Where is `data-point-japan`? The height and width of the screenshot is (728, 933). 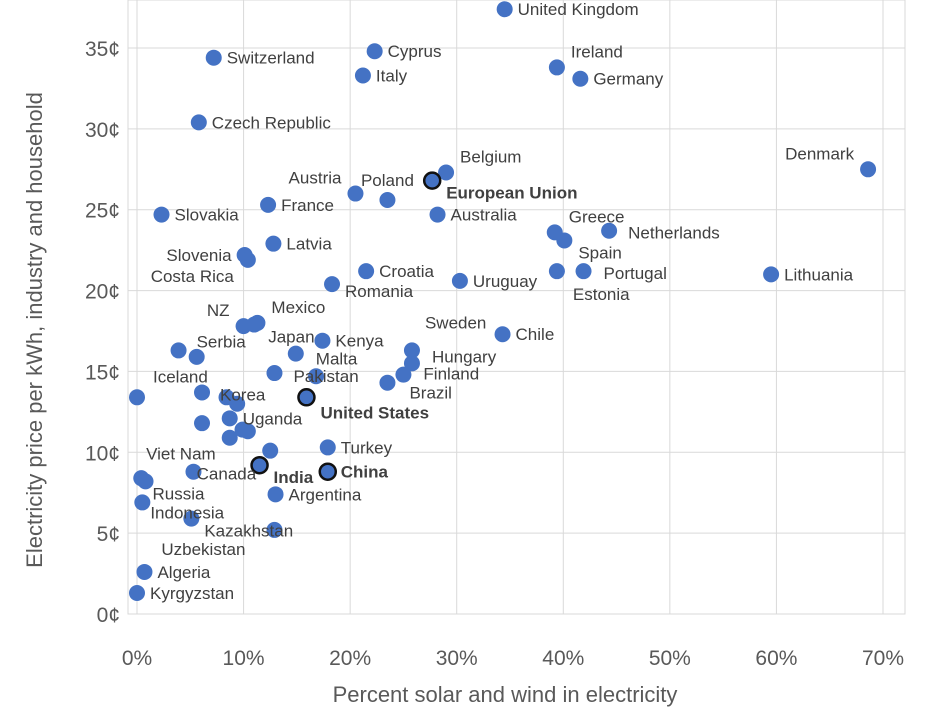
data-point-japan is located at coordinates (254, 324).